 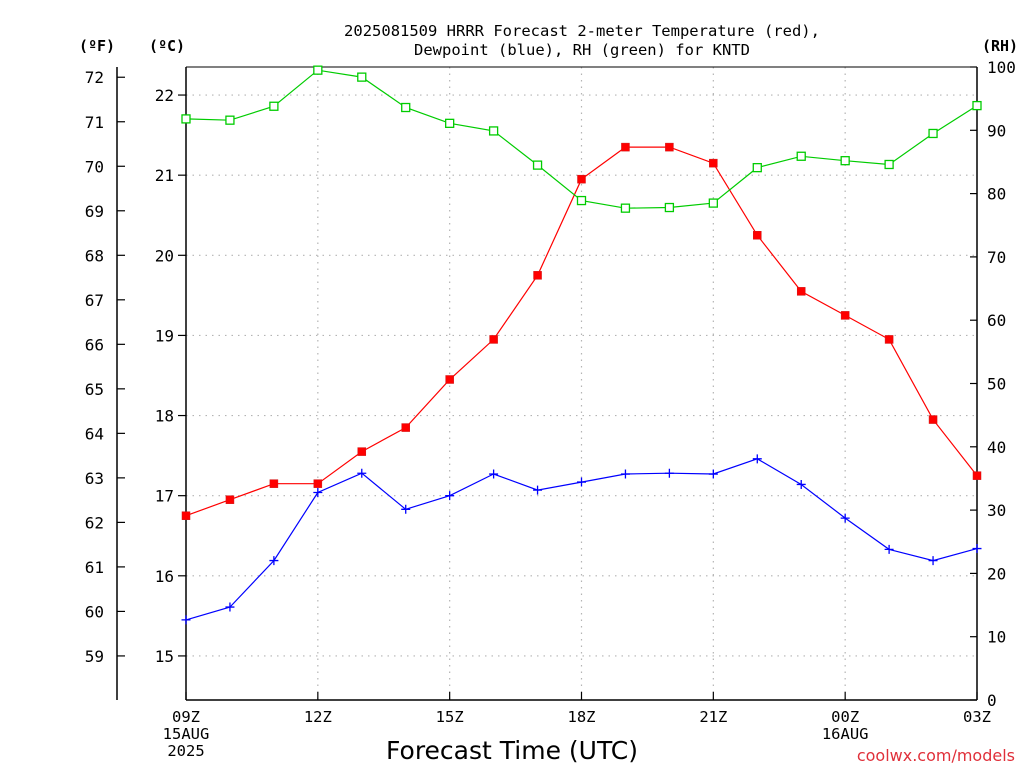 What do you see at coordinates (94, 77) in the screenshot?
I see `fahrenheit-tick-label: 72` at bounding box center [94, 77].